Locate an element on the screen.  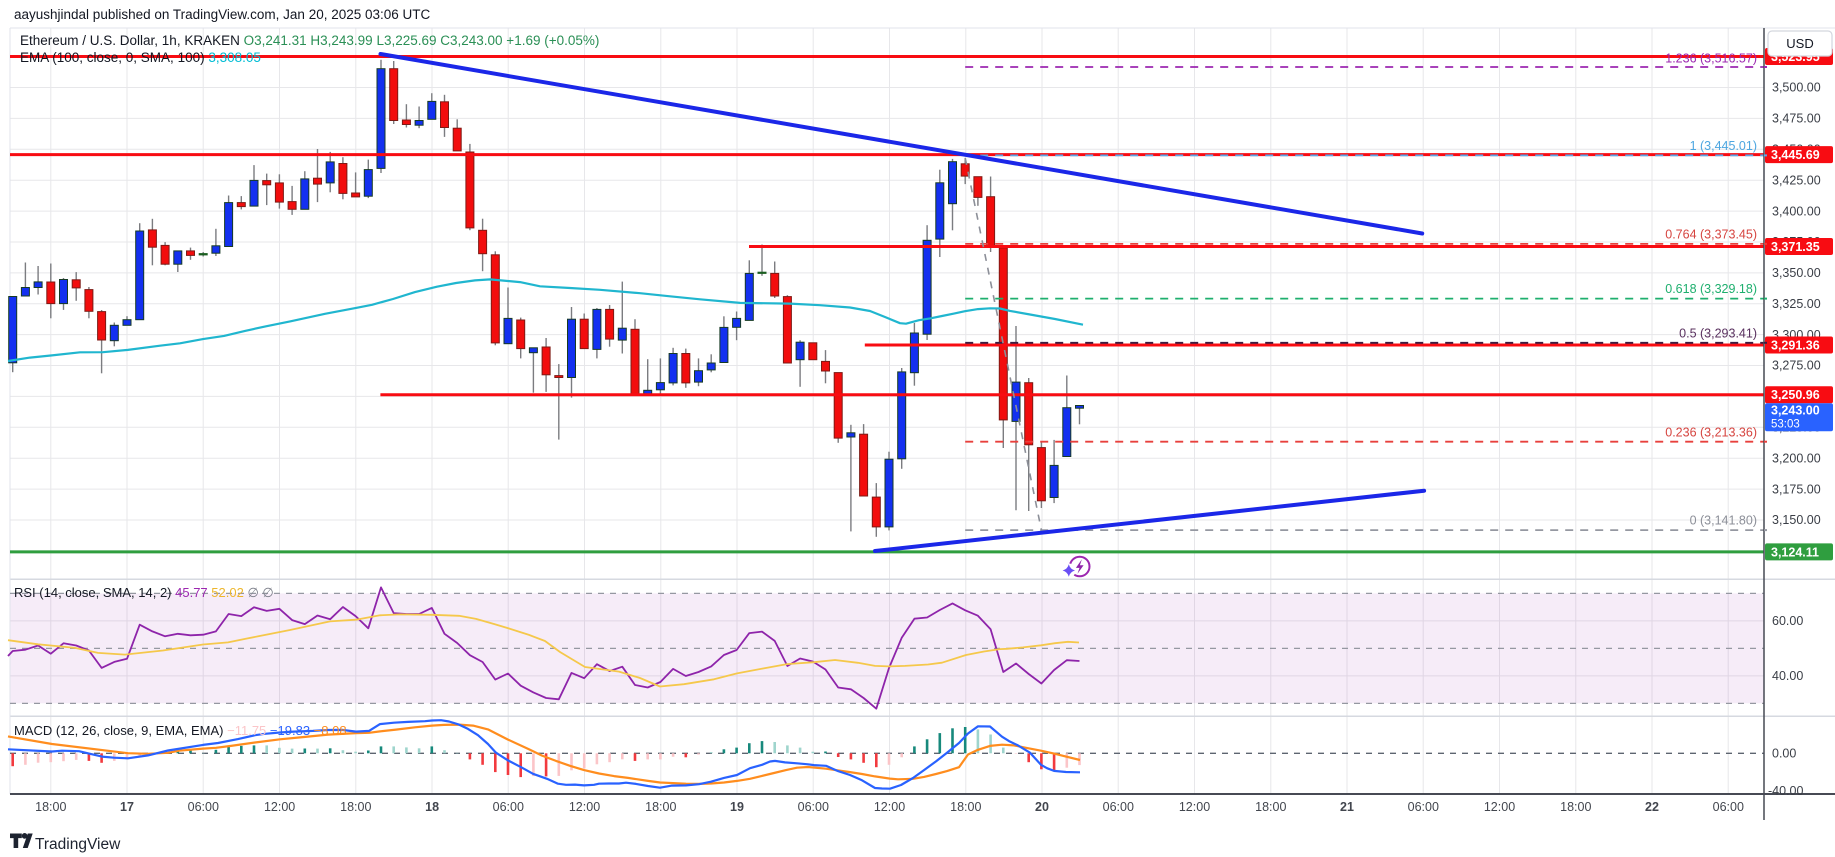
svg-text: 17 is located at coordinates (127, 807).